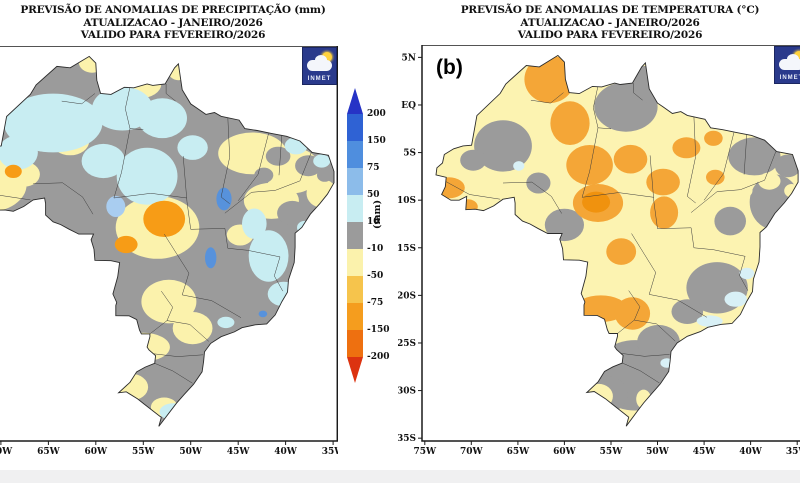  Describe the element at coordinates (425, 452) in the screenshot. I see `x-axis-tick-label: 75W` at that location.